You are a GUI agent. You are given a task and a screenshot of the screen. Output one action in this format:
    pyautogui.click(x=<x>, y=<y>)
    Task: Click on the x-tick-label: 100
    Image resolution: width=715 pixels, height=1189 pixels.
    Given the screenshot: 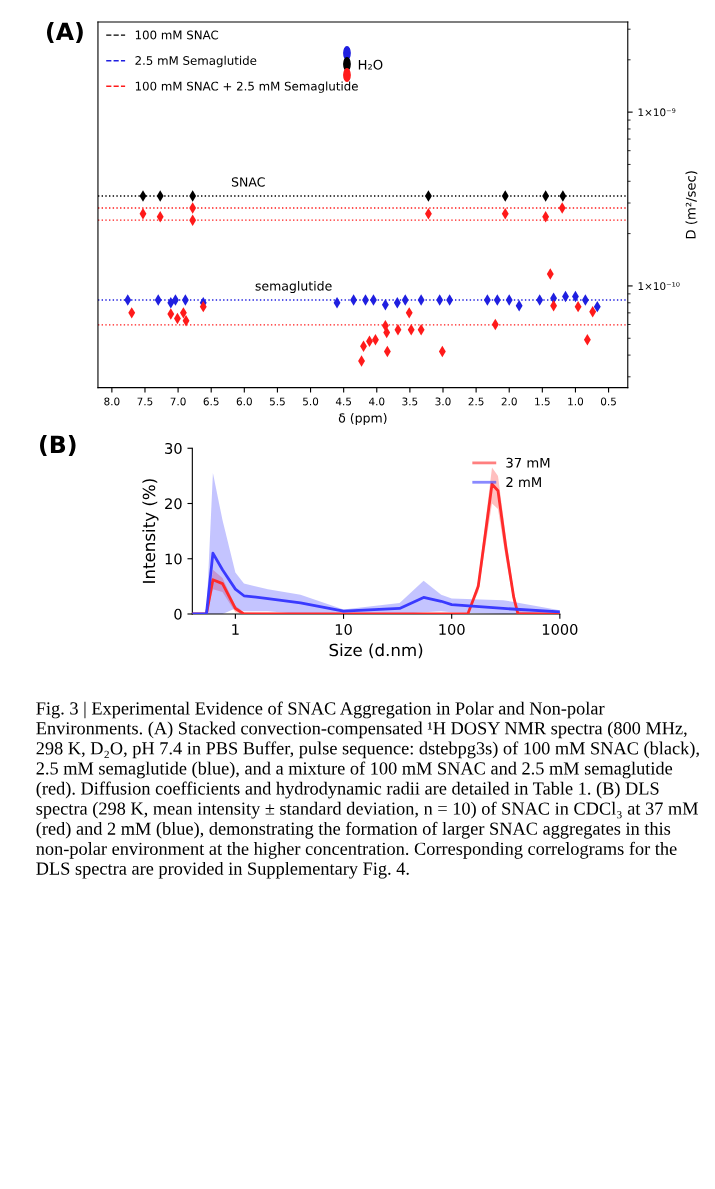 What is the action you would take?
    pyautogui.click(x=452, y=629)
    